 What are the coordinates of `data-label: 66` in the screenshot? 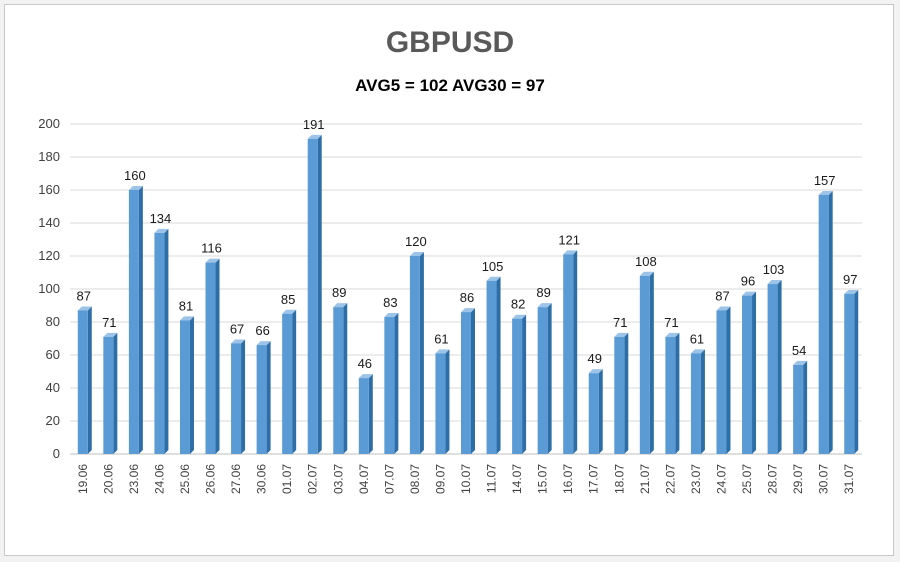 It's located at (262, 330).